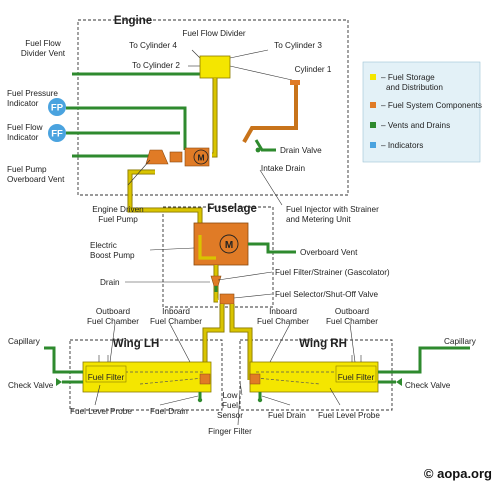  Describe the element at coordinates (318, 219) in the screenshot. I see `fuel-injector-label-2: and Metering Unit` at that location.